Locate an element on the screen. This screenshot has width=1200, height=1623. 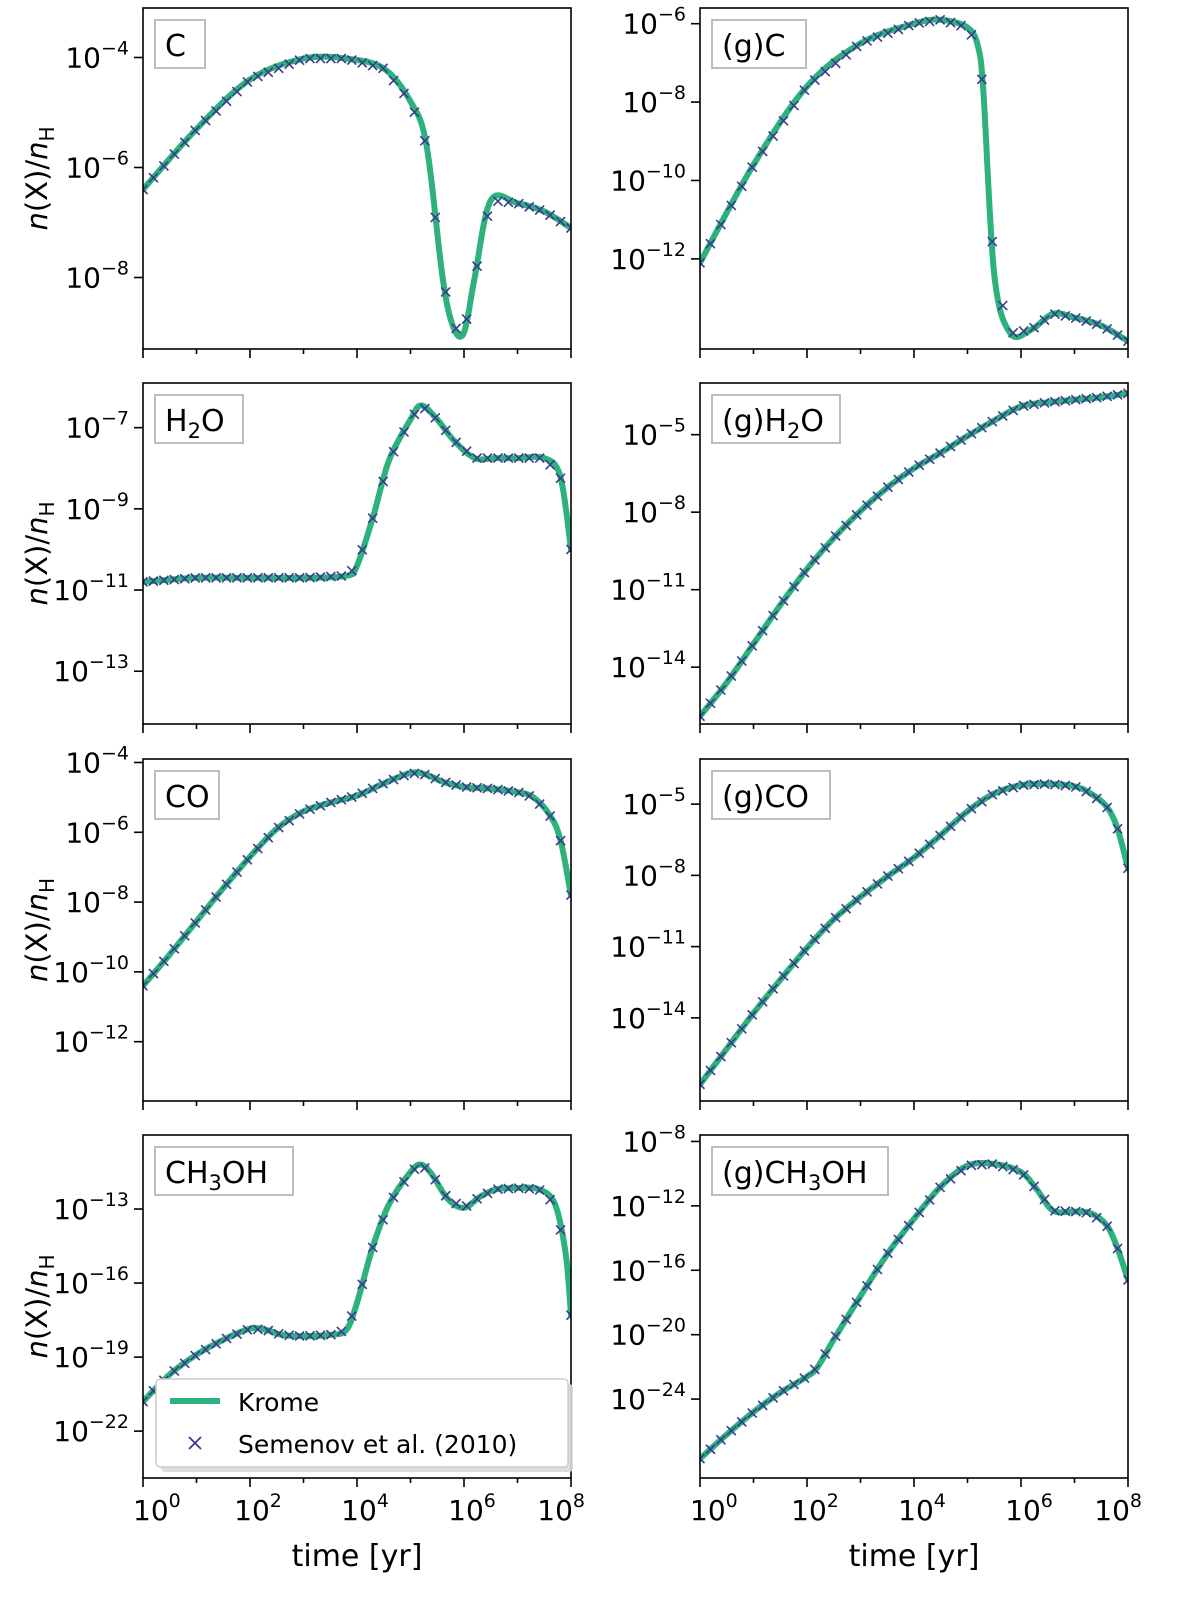
y-tick-label: 10⁻¹³ is located at coordinates (91, 1207).